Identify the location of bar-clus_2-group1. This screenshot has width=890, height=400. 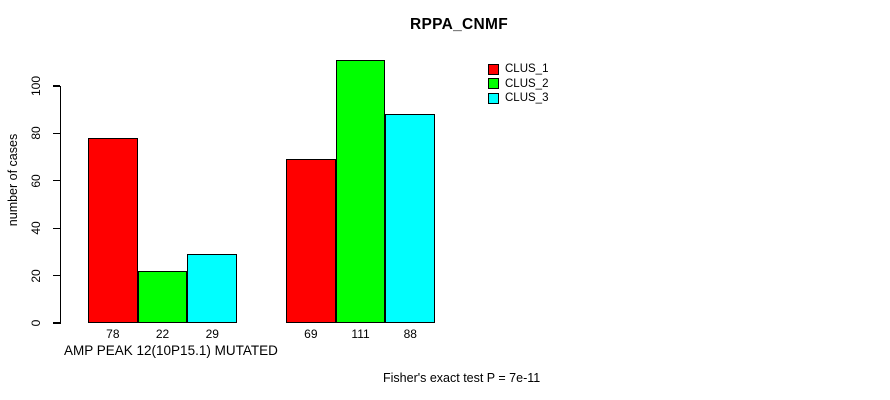
(162, 296).